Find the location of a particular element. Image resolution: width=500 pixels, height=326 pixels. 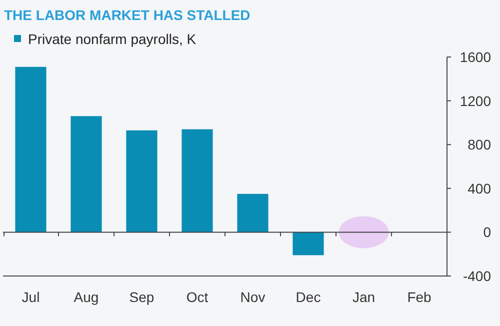

x-tick-label: Aug is located at coordinates (86, 297).